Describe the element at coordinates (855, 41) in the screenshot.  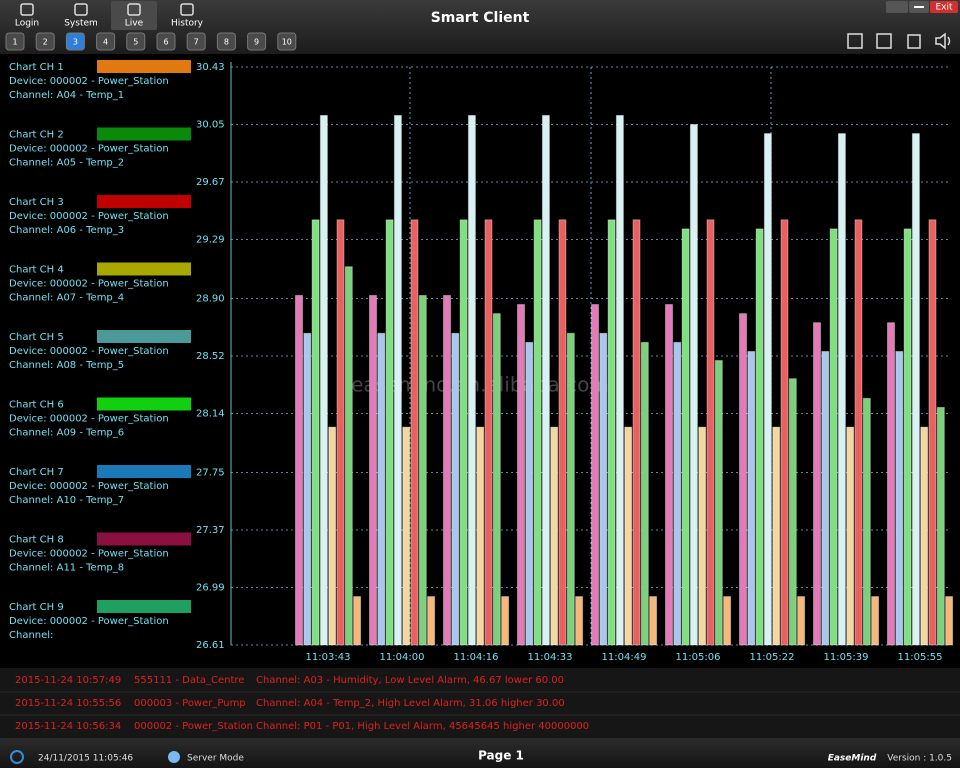
I see `edit-icon` at that location.